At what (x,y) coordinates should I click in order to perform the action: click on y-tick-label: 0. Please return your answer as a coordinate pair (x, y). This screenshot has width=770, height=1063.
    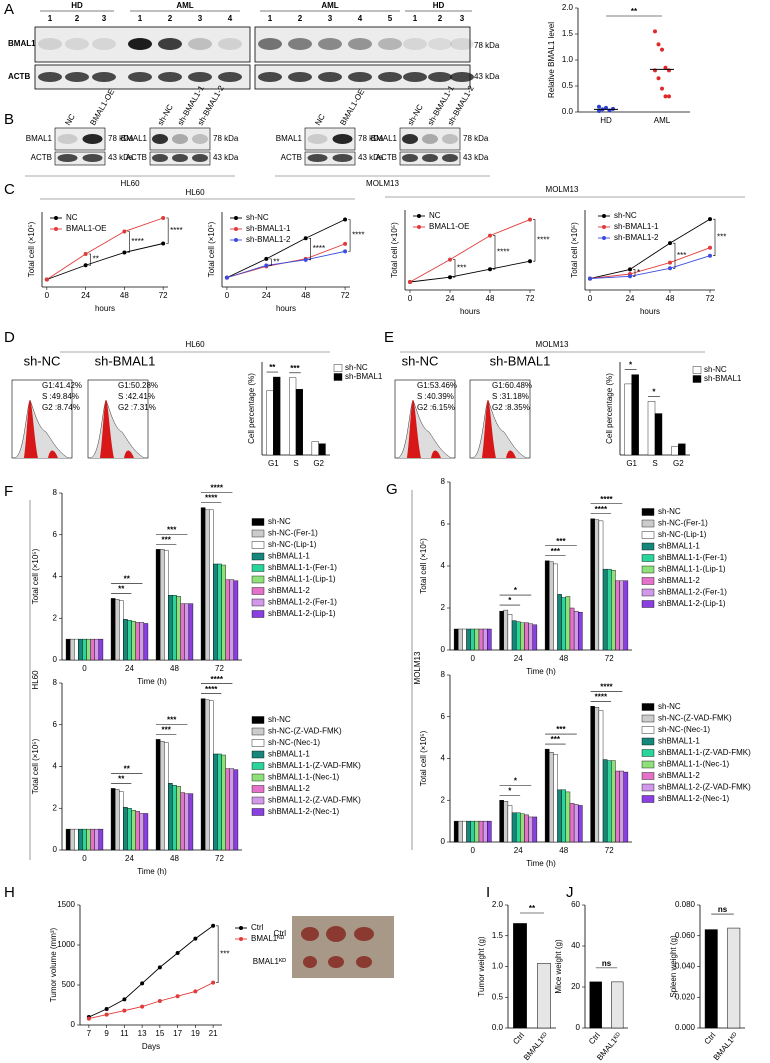
    Looking at the image, I should click on (55, 849).